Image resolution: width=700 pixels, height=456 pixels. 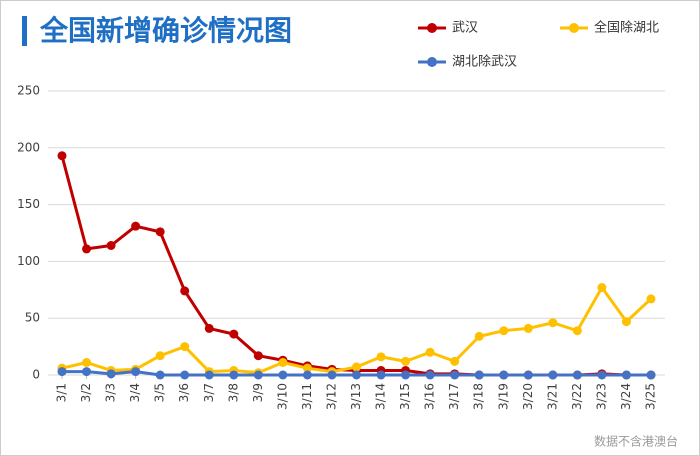 I want to click on x-tick-label: 3/20, so click(x=528, y=396).